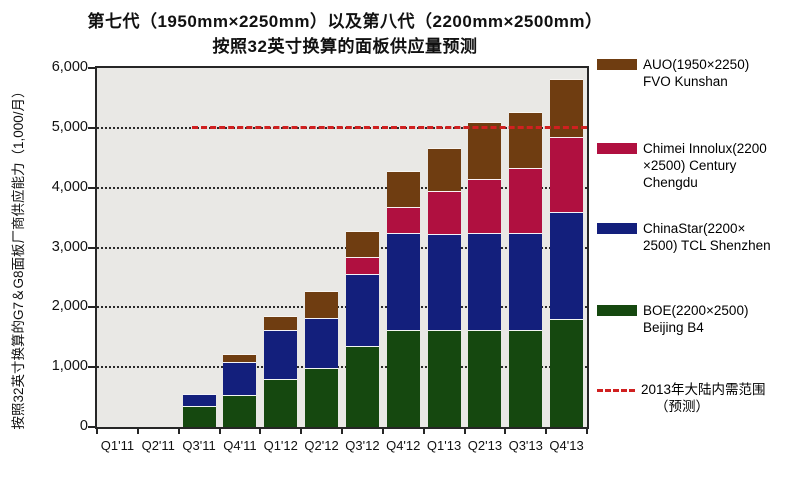 The height and width of the screenshot is (497, 800). Describe the element at coordinates (705, 148) in the screenshot. I see `legend-label-line: Chimei Innolux(2200` at that location.